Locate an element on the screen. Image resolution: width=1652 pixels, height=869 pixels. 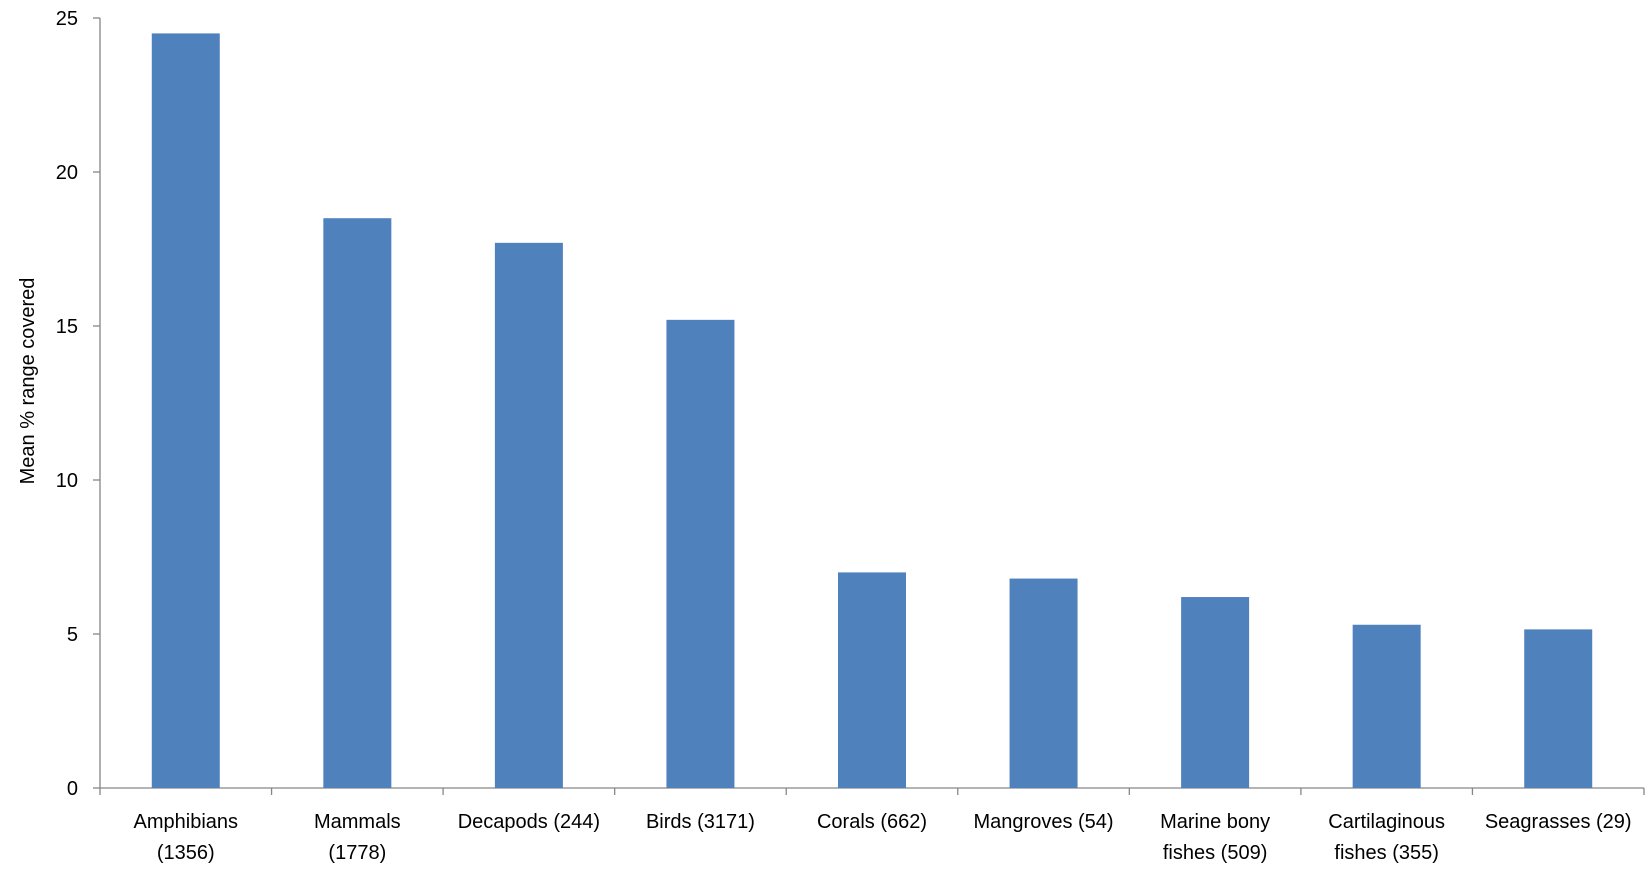
y-tick-label: 0 is located at coordinates (72, 789).